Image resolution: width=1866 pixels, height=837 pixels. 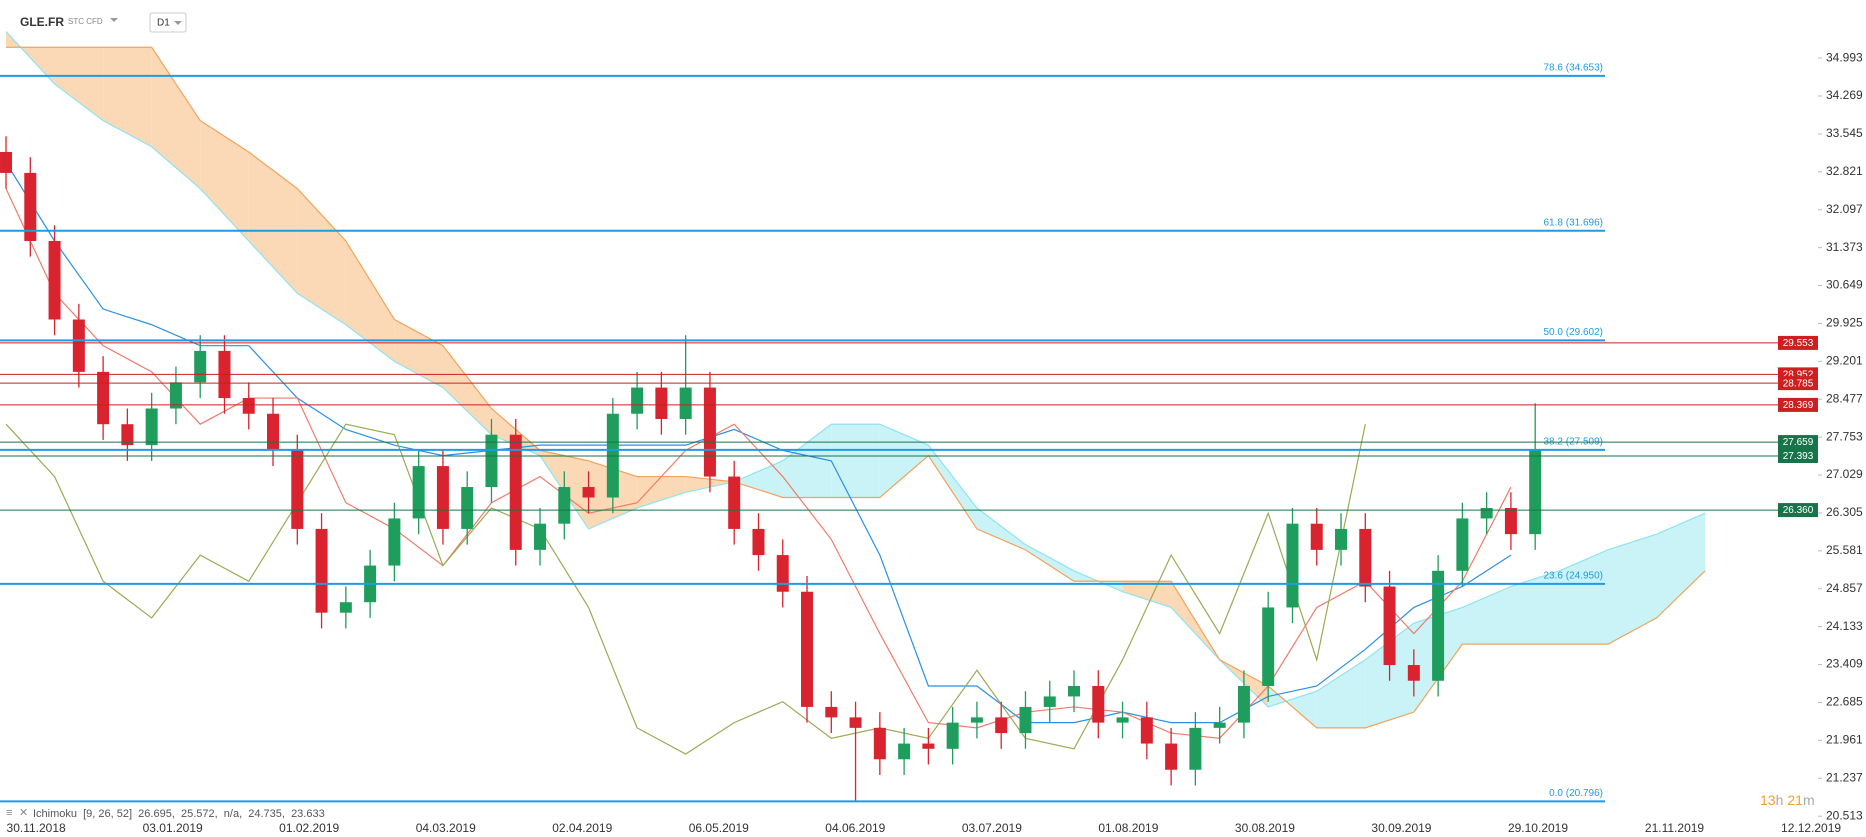 I want to click on y-tick-label: 23.409, so click(x=1844, y=664).